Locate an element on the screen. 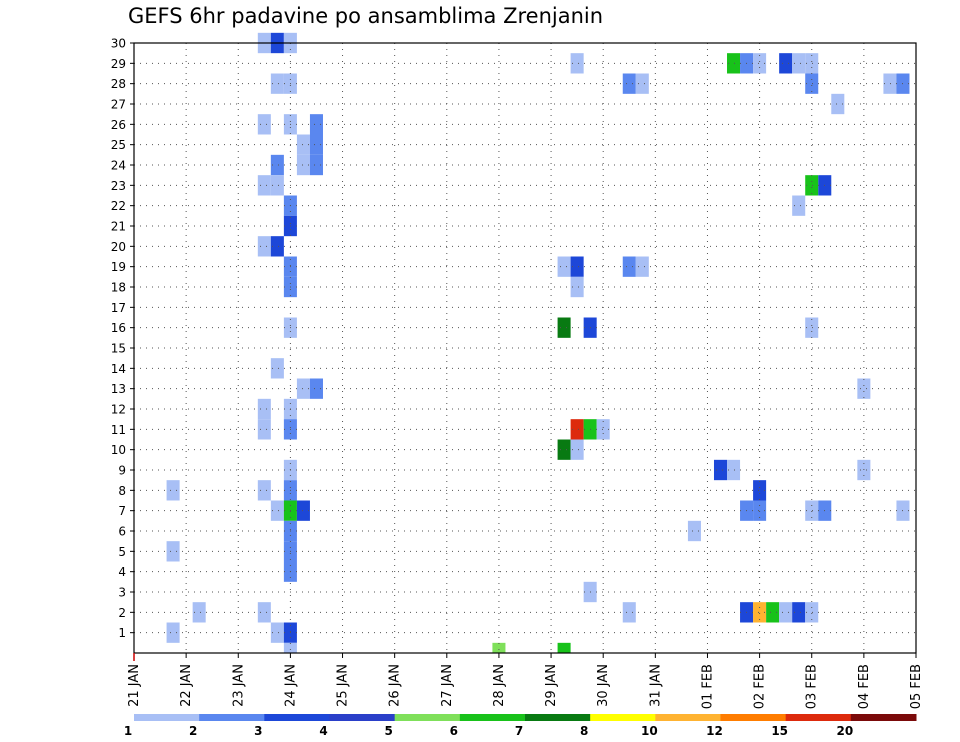 This screenshot has width=960, height=742. x-tick-label: 30 JAN is located at coordinates (603, 685).